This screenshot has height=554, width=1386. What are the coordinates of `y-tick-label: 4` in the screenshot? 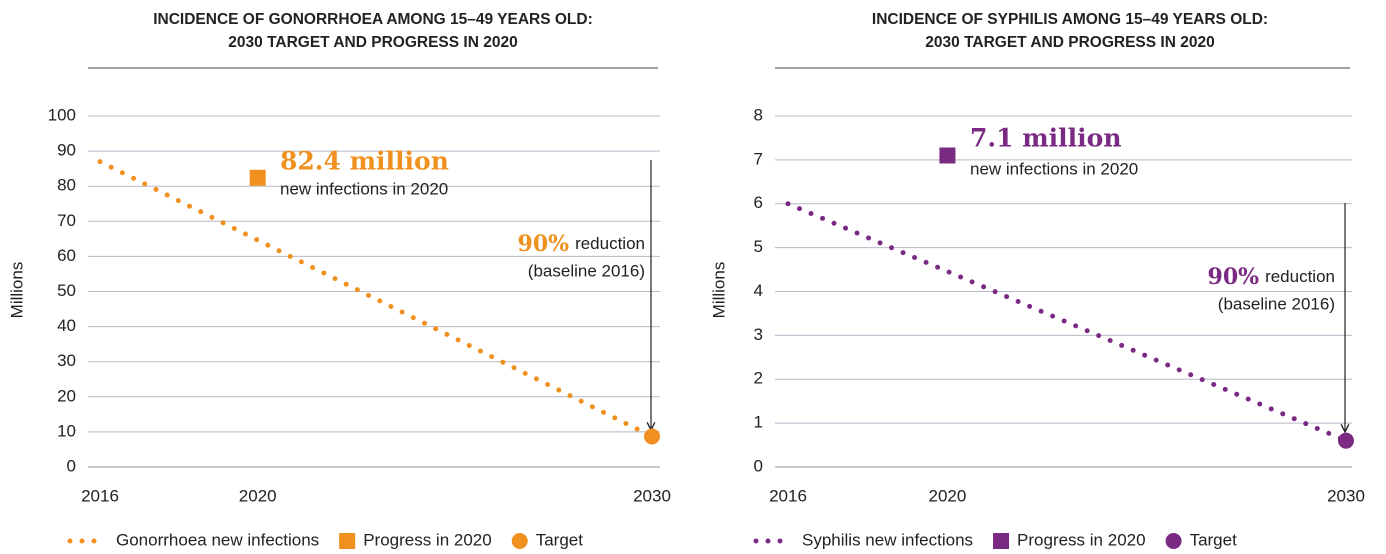 It's located at (758, 290).